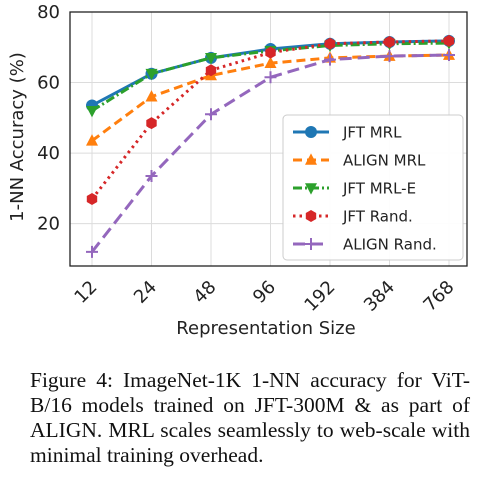 The image size is (480, 478). I want to click on y-tick-label: 20, so click(48, 224).